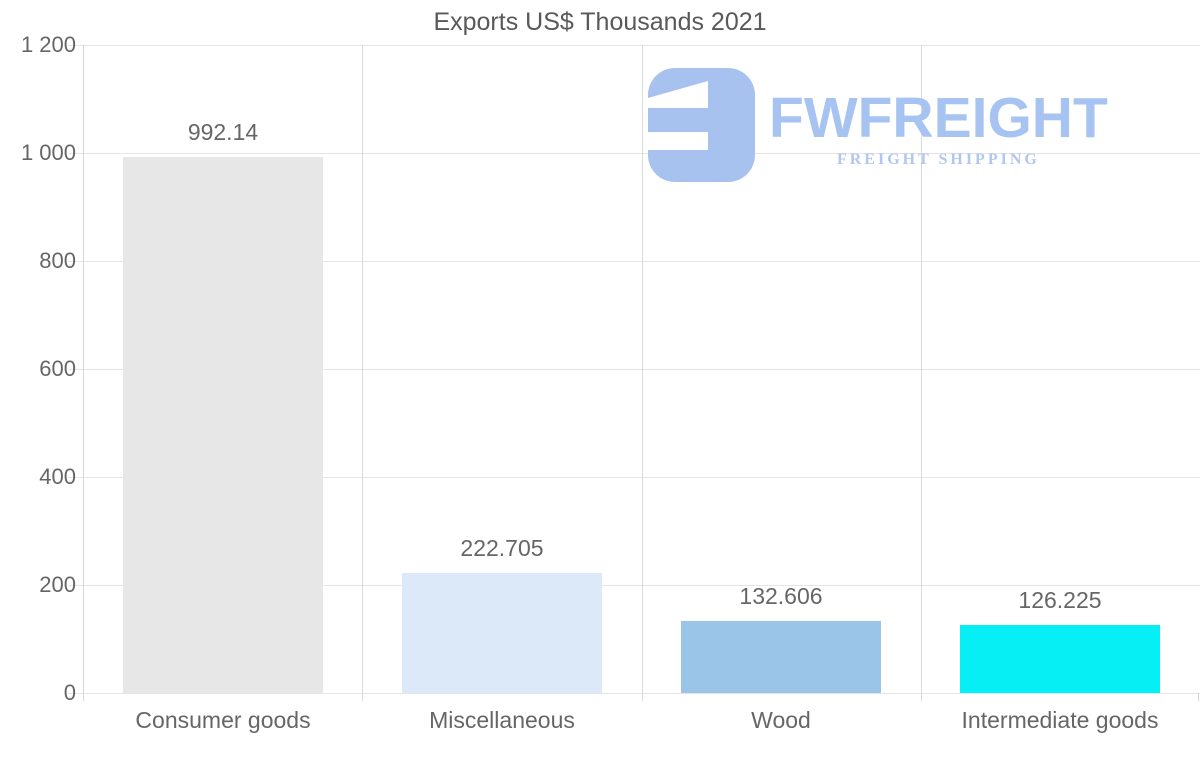 Image resolution: width=1200 pixels, height=763 pixels. I want to click on bar-value-label: 992.14, so click(223, 132).